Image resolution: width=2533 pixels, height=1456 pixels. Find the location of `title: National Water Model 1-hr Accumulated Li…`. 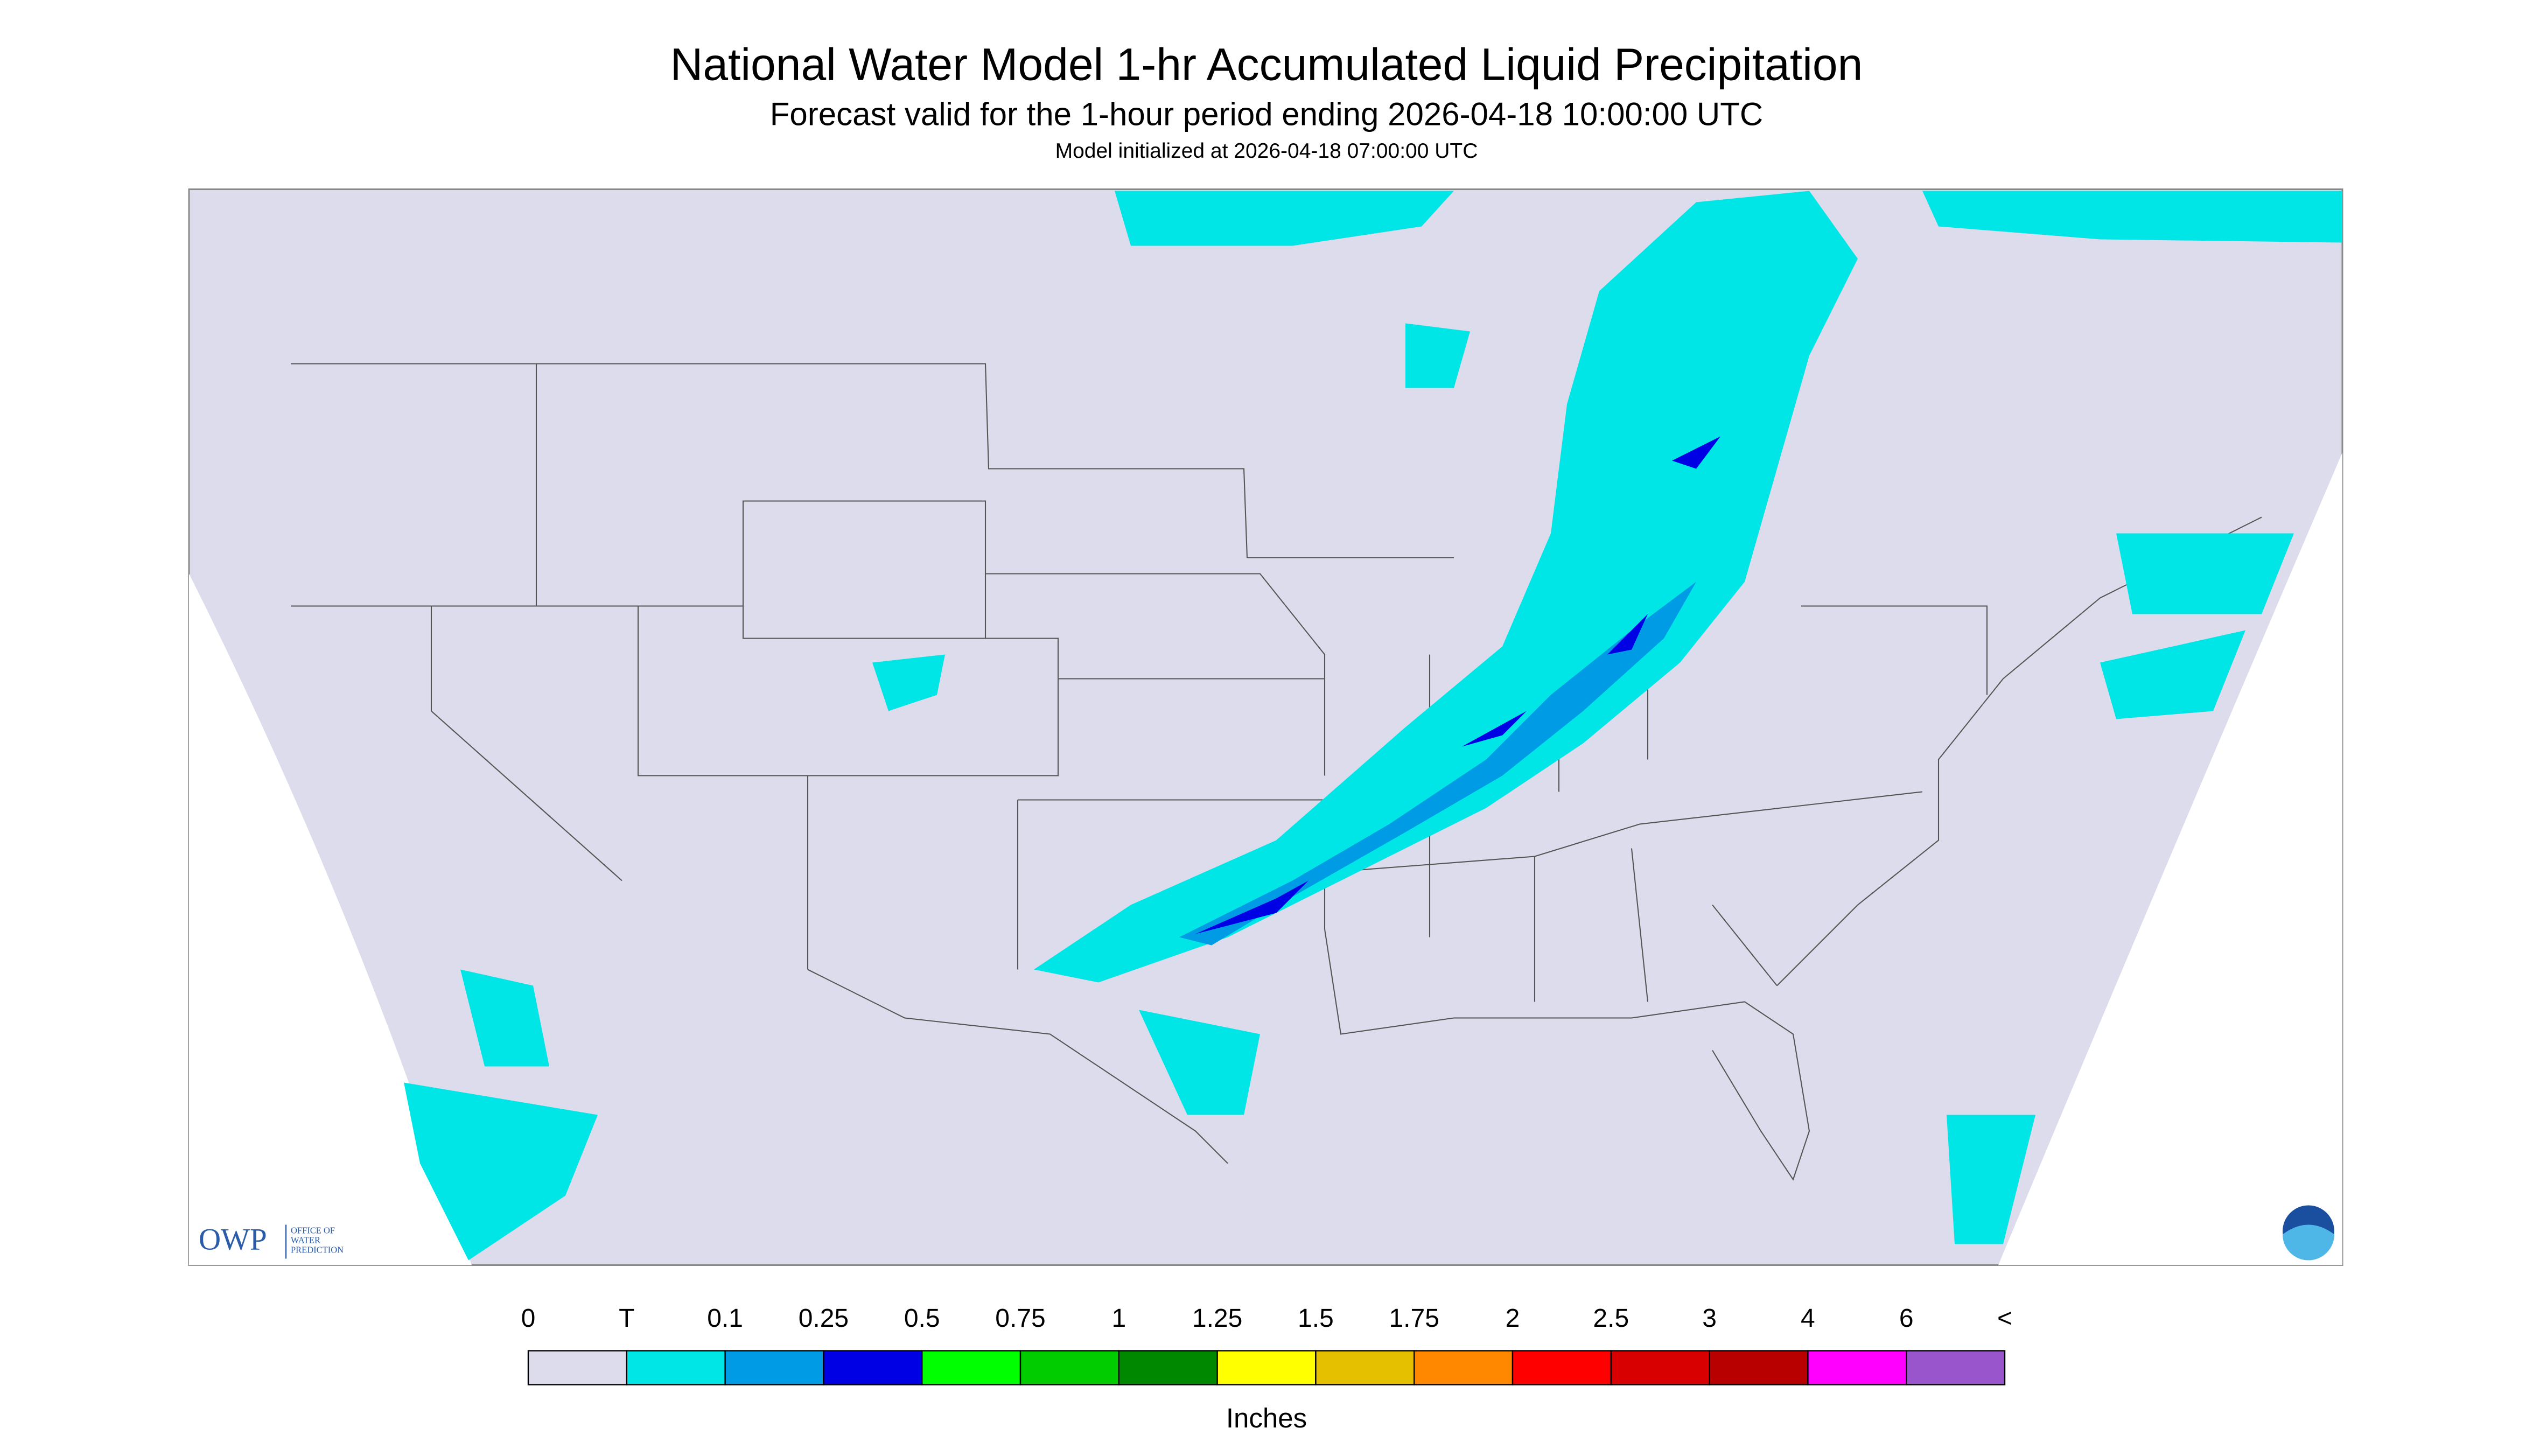

title: National Water Model 1-hr Accumulated Li… is located at coordinates (1266, 64).